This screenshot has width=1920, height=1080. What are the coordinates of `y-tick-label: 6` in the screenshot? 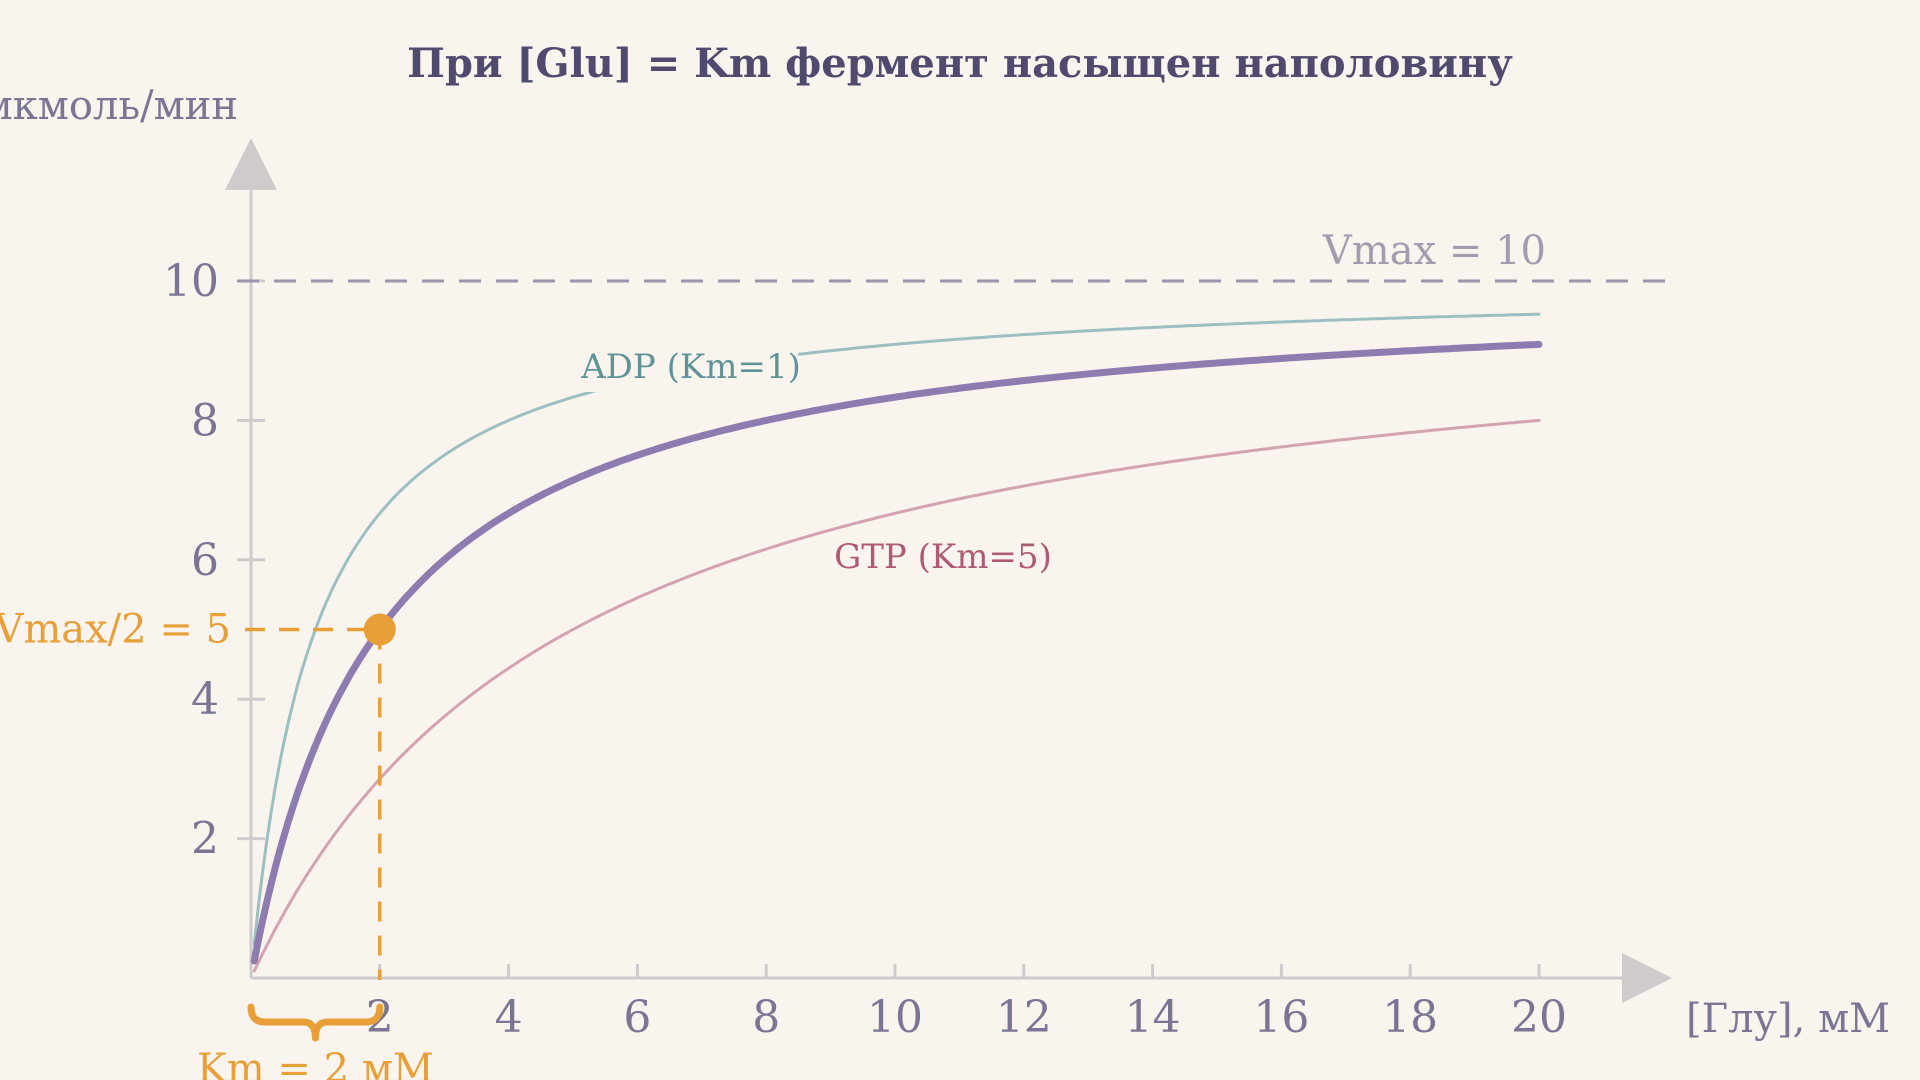 It's located at (205, 560).